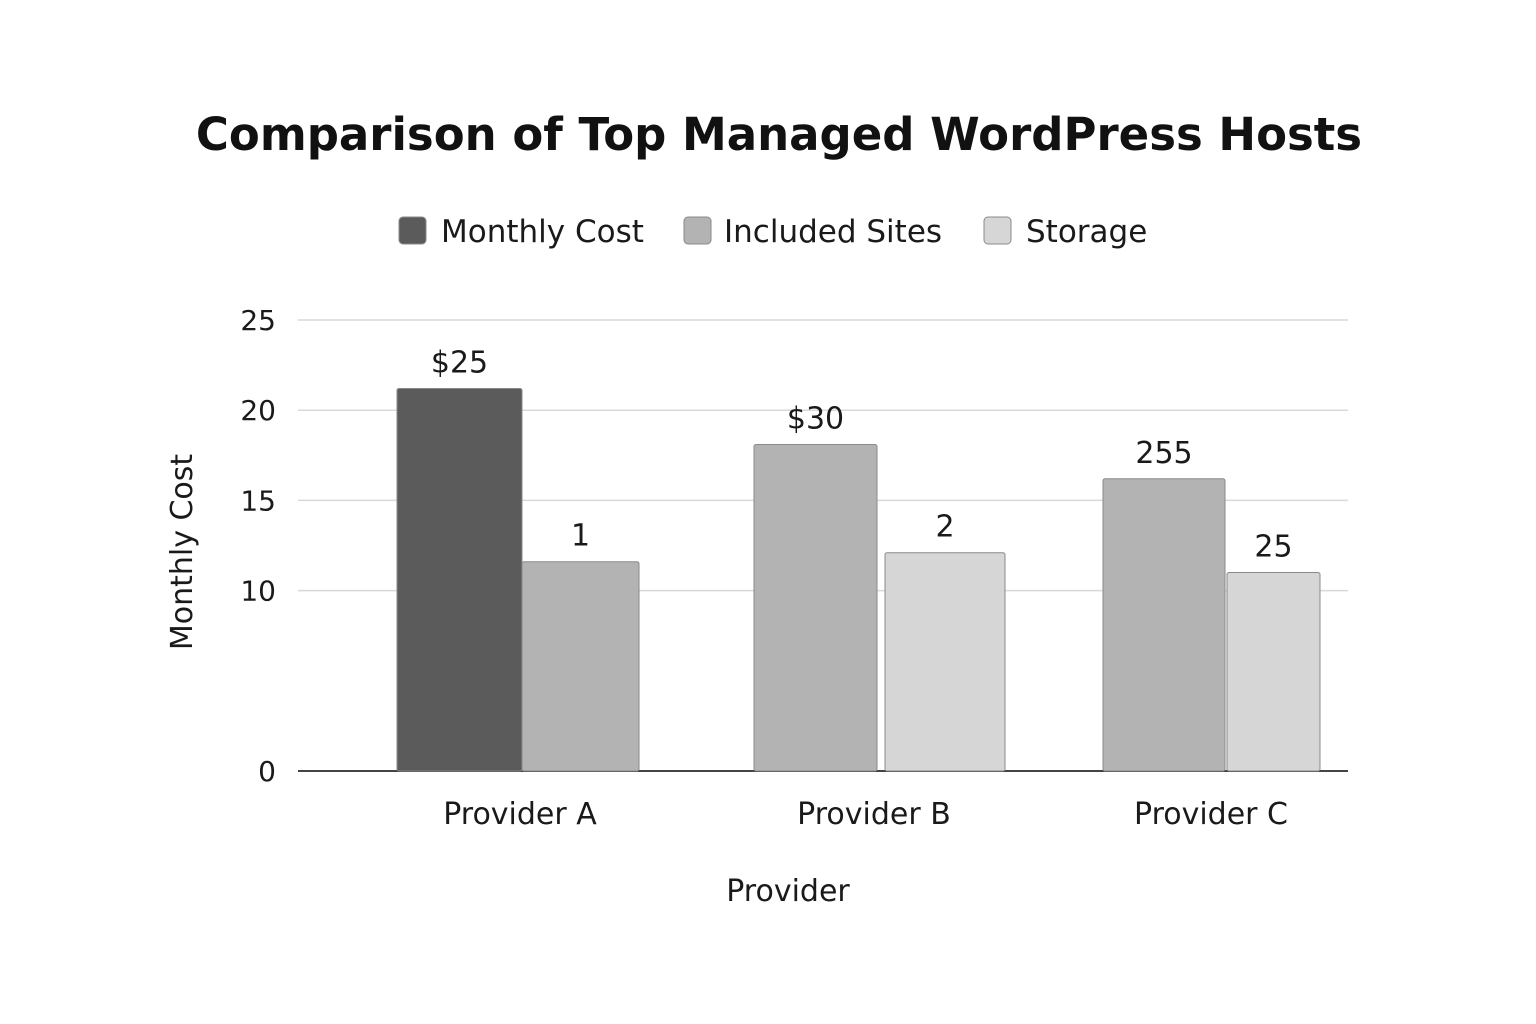  What do you see at coordinates (788, 891) in the screenshot?
I see `x-axis-title: Provider` at bounding box center [788, 891].